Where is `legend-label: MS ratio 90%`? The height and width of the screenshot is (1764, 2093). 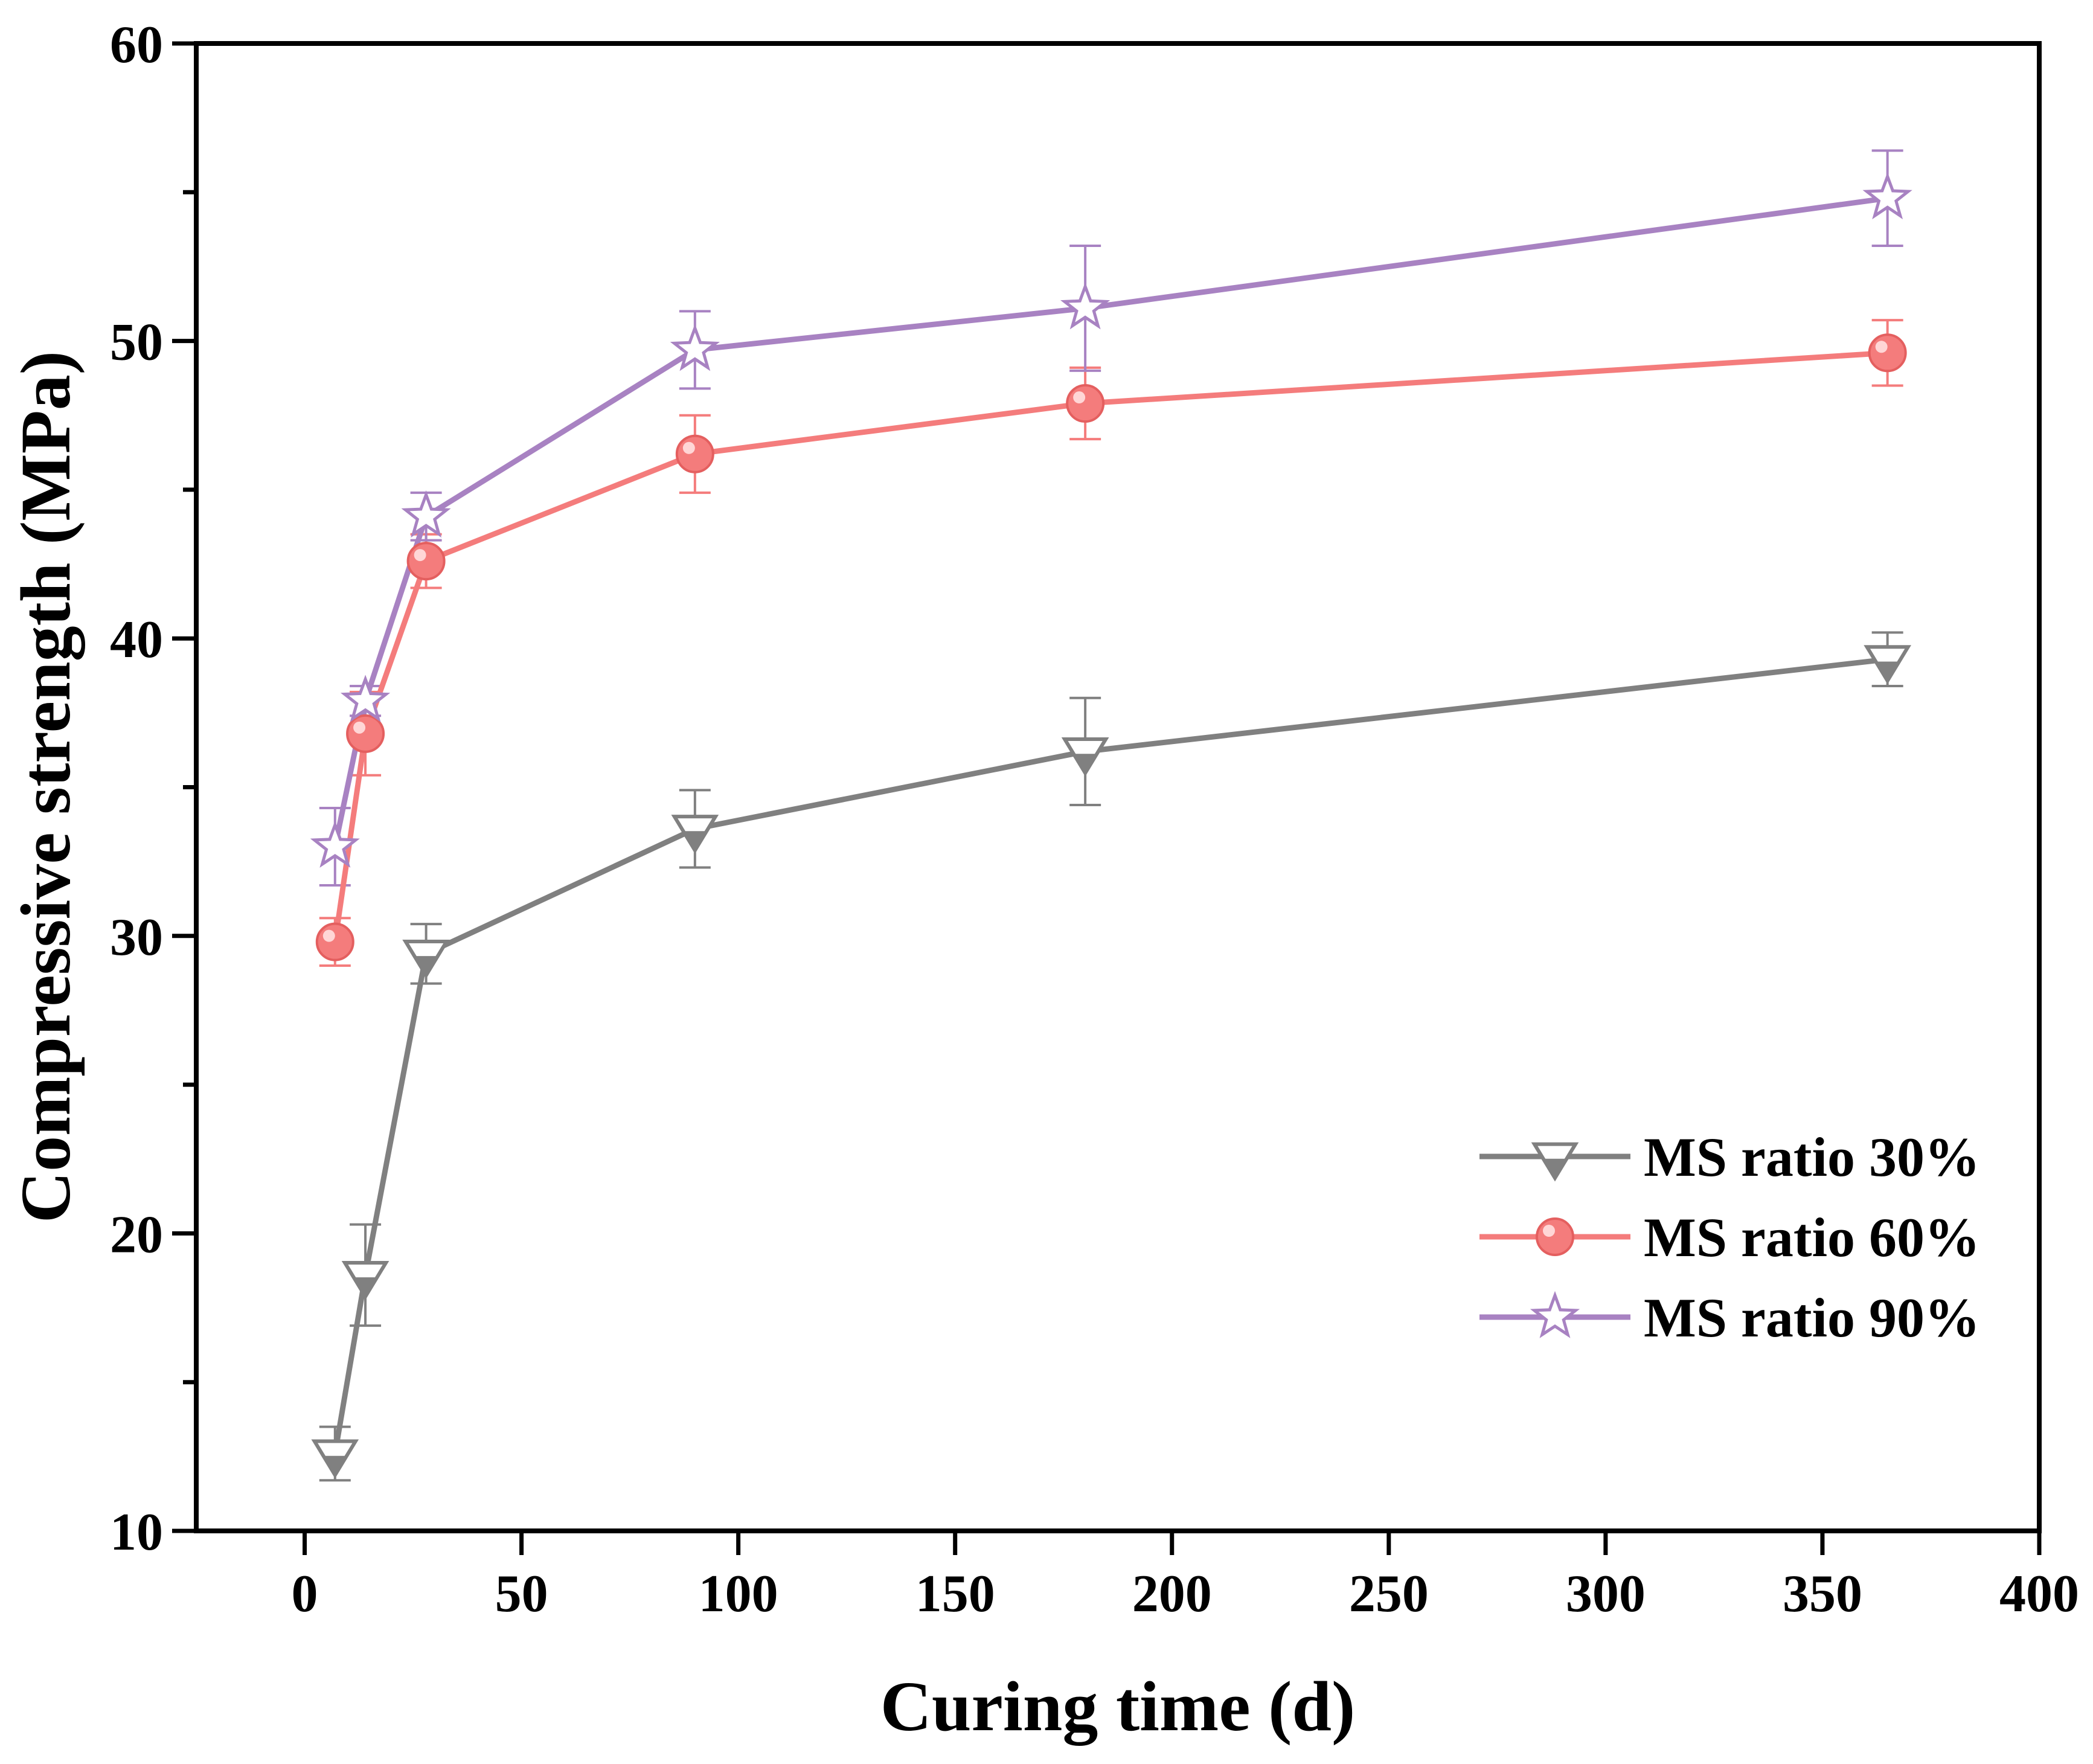 legend-label: MS ratio 90% is located at coordinates (1812, 1318).